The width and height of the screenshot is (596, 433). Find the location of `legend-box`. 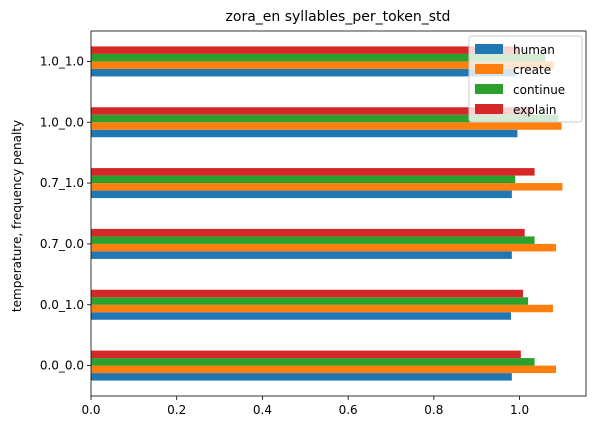

legend-box is located at coordinates (525, 79).